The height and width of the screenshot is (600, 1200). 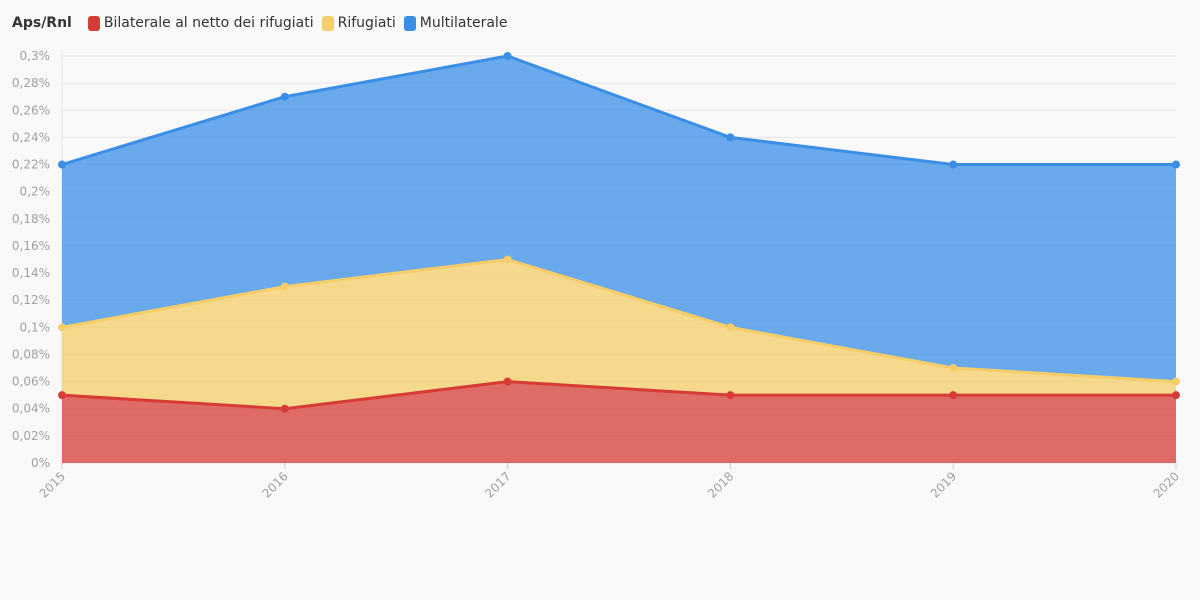 What do you see at coordinates (274, 484) in the screenshot?
I see `x-tick-label: 2016` at bounding box center [274, 484].